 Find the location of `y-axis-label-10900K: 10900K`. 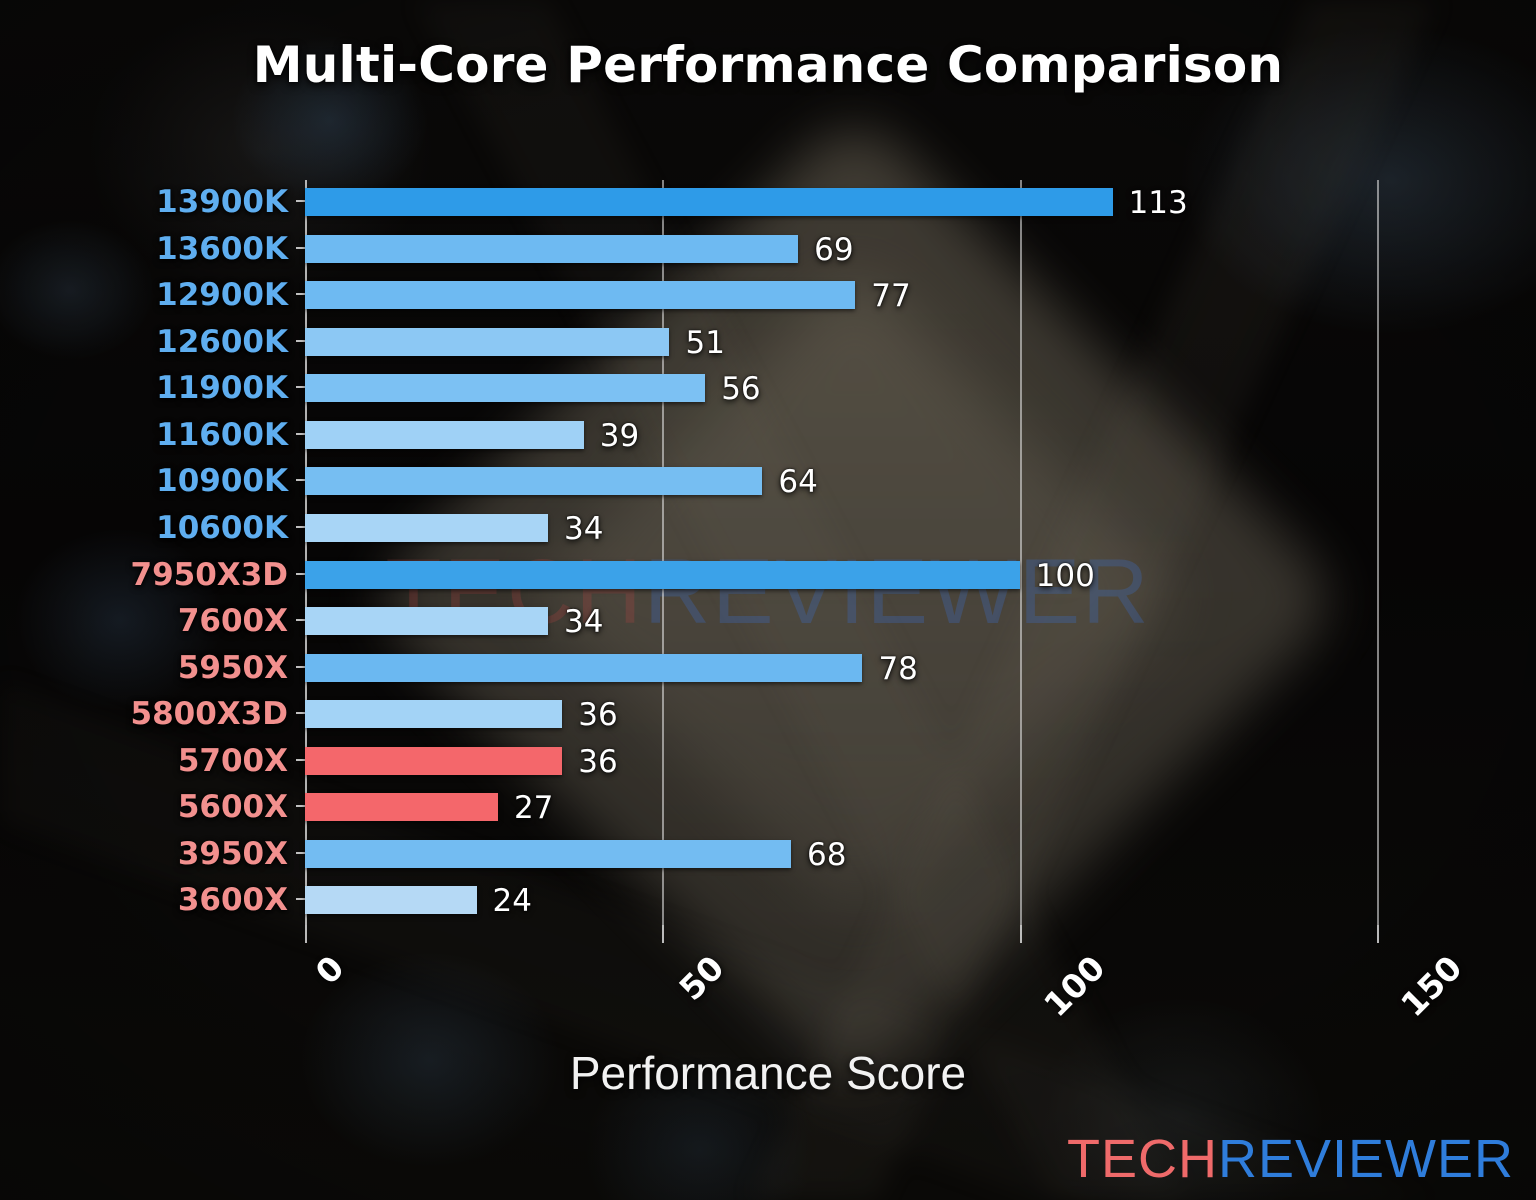

y-axis-label-10900K: 10900K is located at coordinates (222, 481).